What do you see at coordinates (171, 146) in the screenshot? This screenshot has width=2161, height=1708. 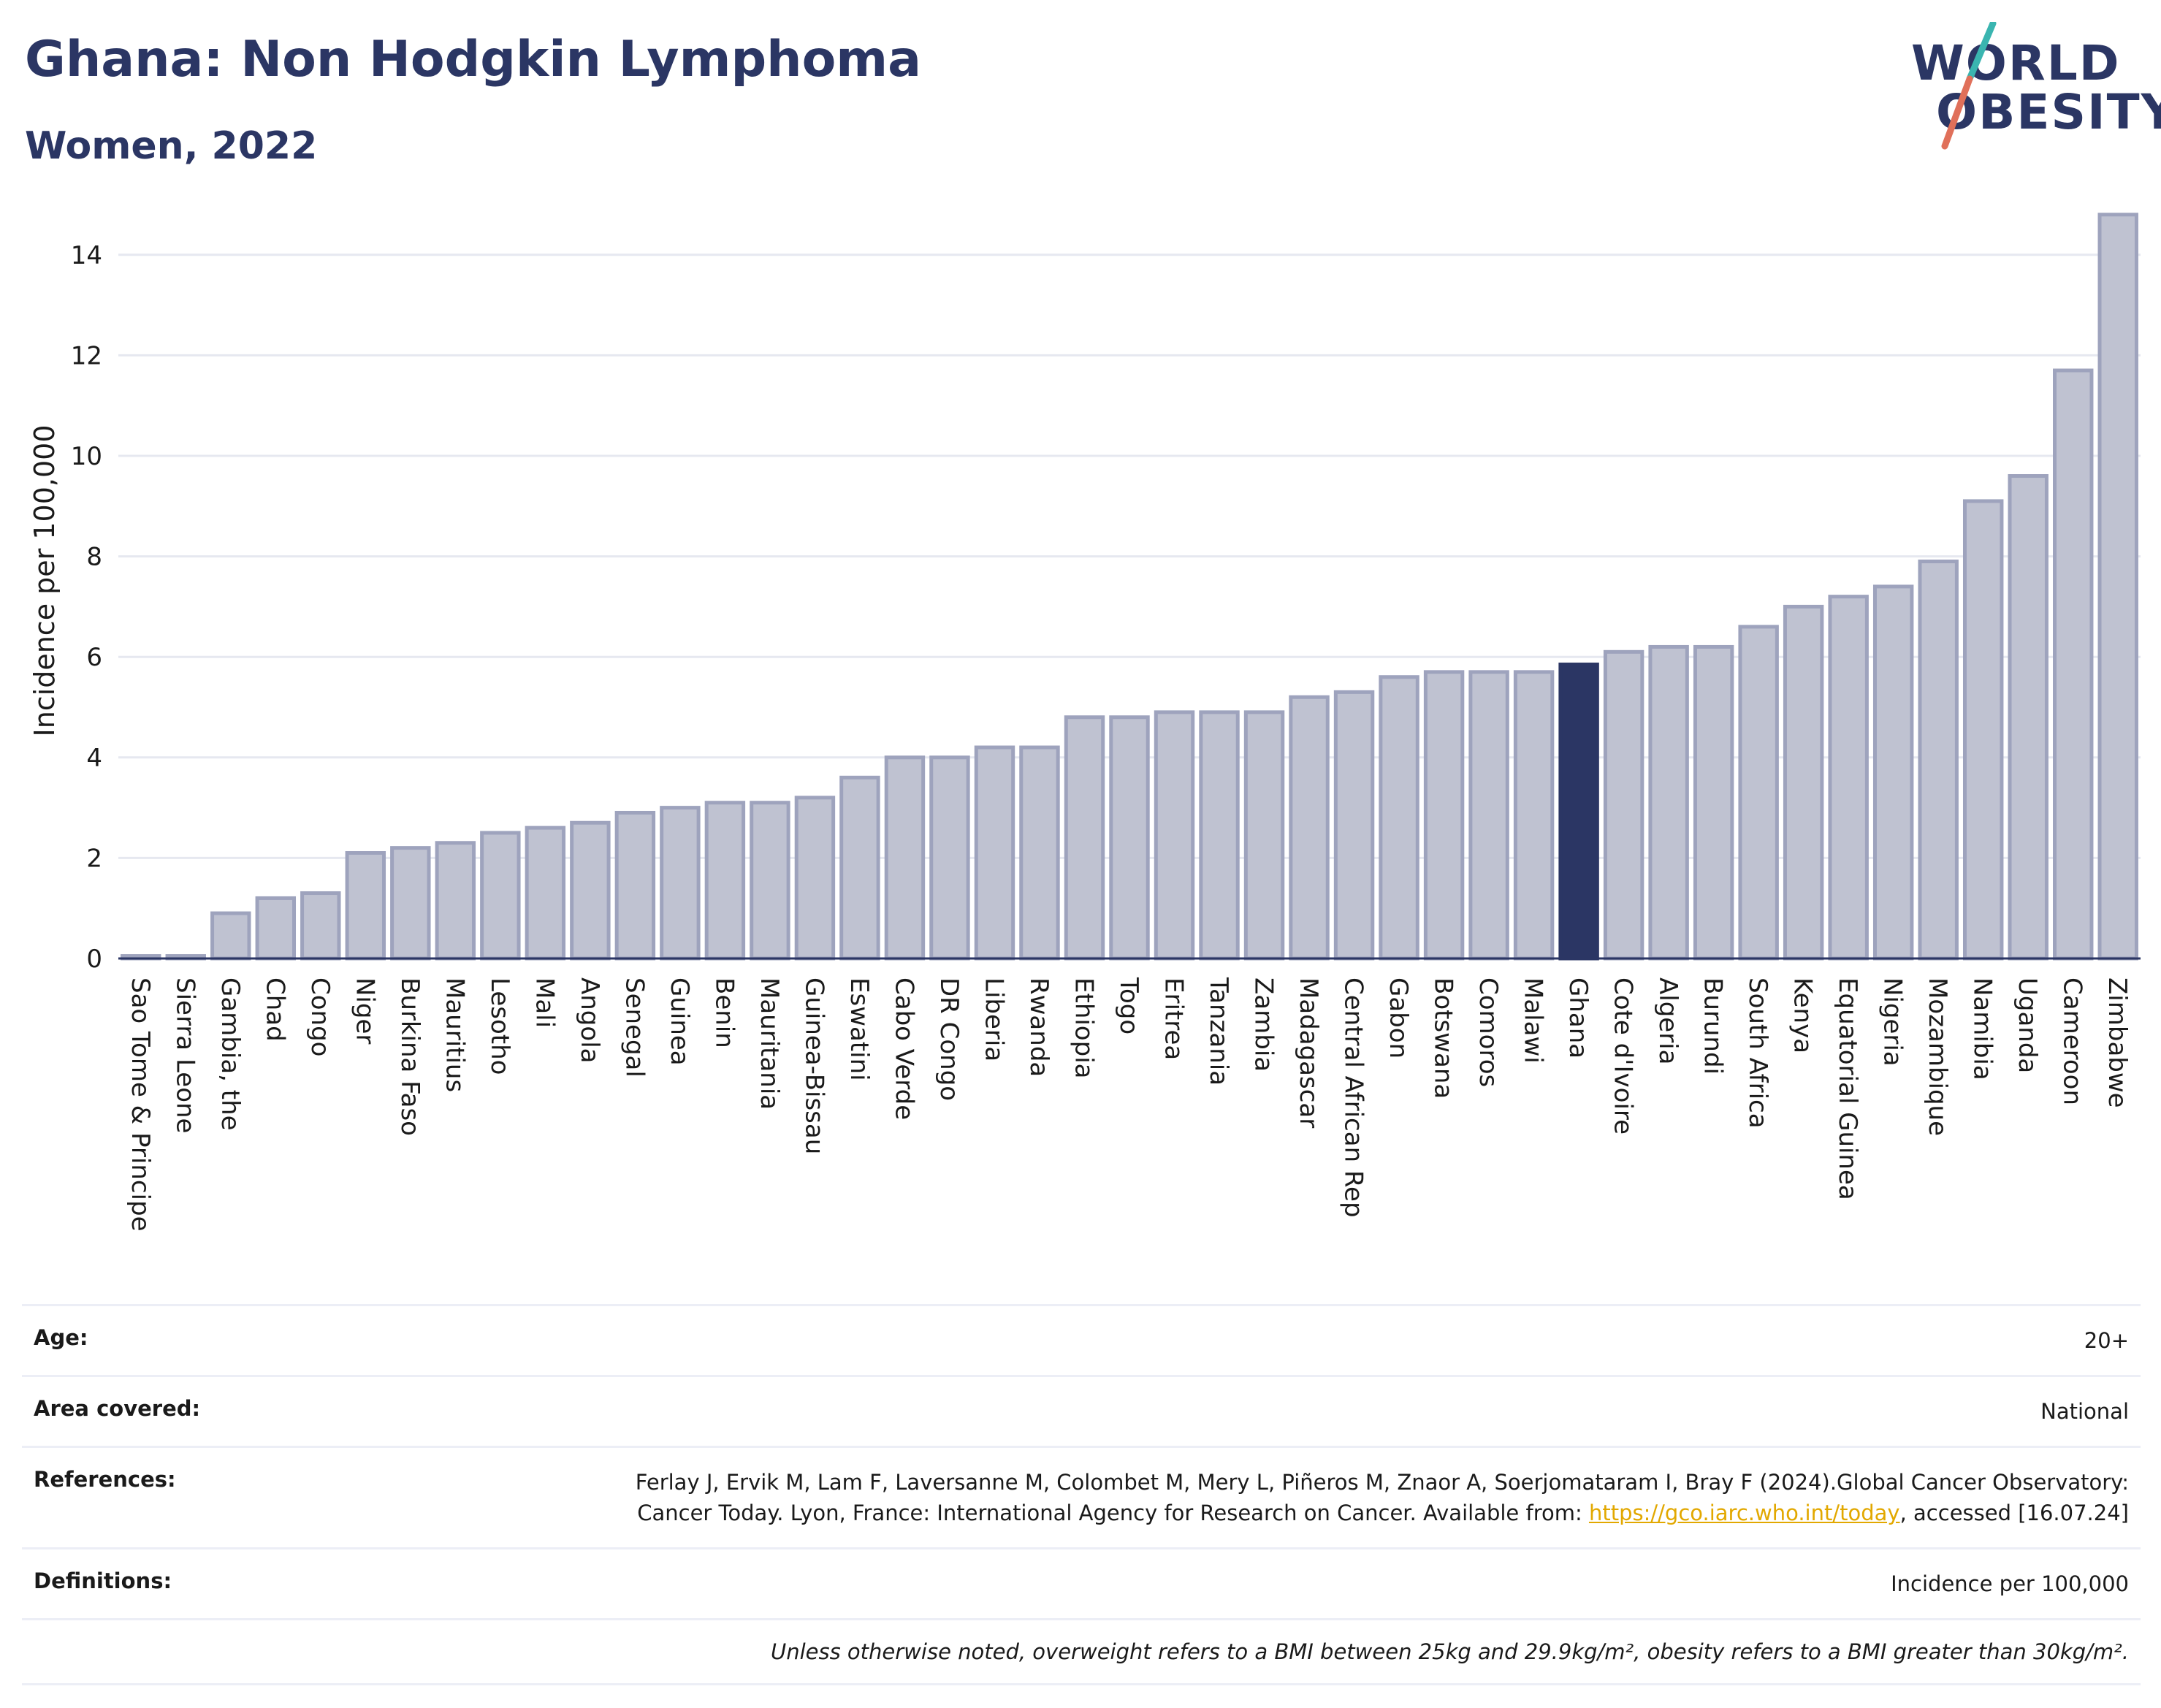 I see `chart-subtitle: Women, 2022` at bounding box center [171, 146].